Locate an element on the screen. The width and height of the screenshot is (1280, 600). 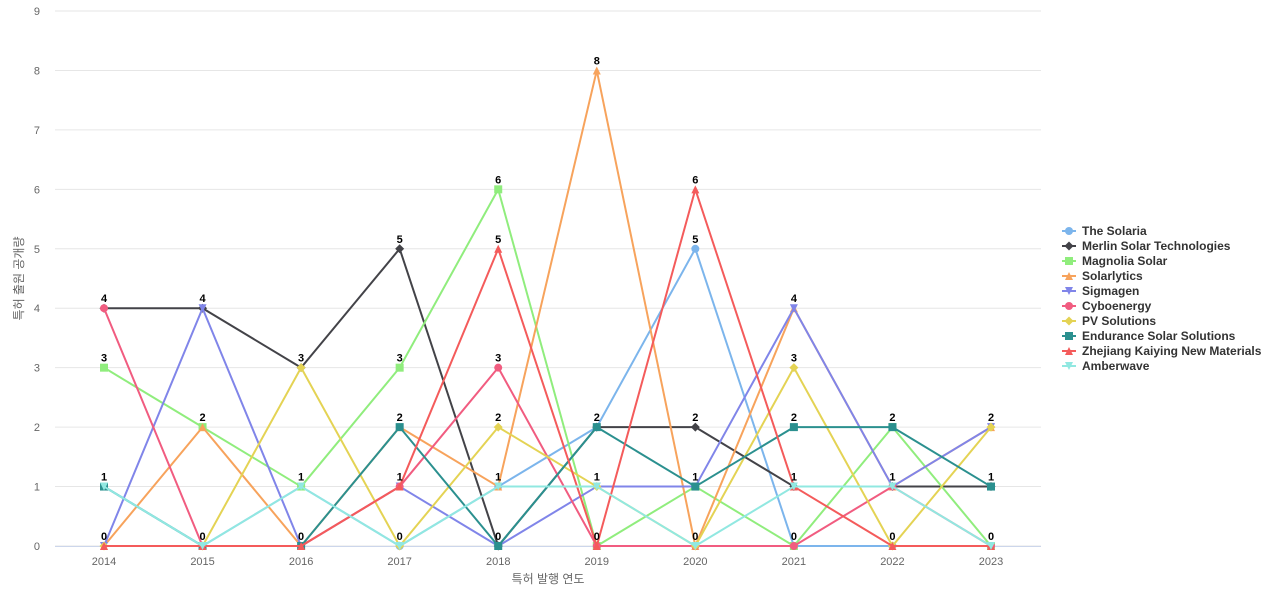
legend-item: Solarlytics is located at coordinates (1102, 276).